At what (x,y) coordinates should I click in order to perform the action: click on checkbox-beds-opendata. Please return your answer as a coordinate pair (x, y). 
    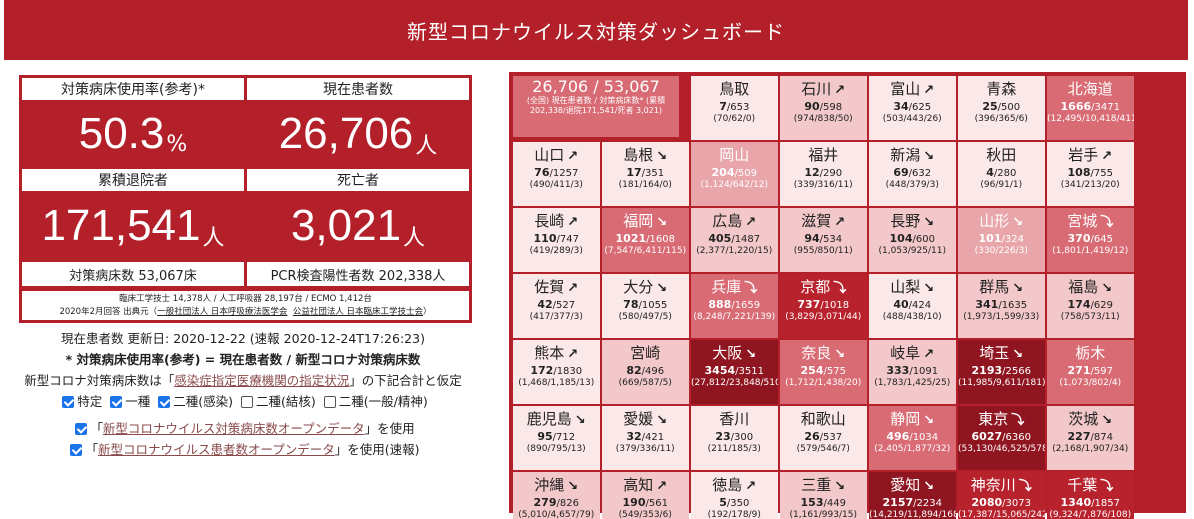
    Looking at the image, I should click on (81, 429).